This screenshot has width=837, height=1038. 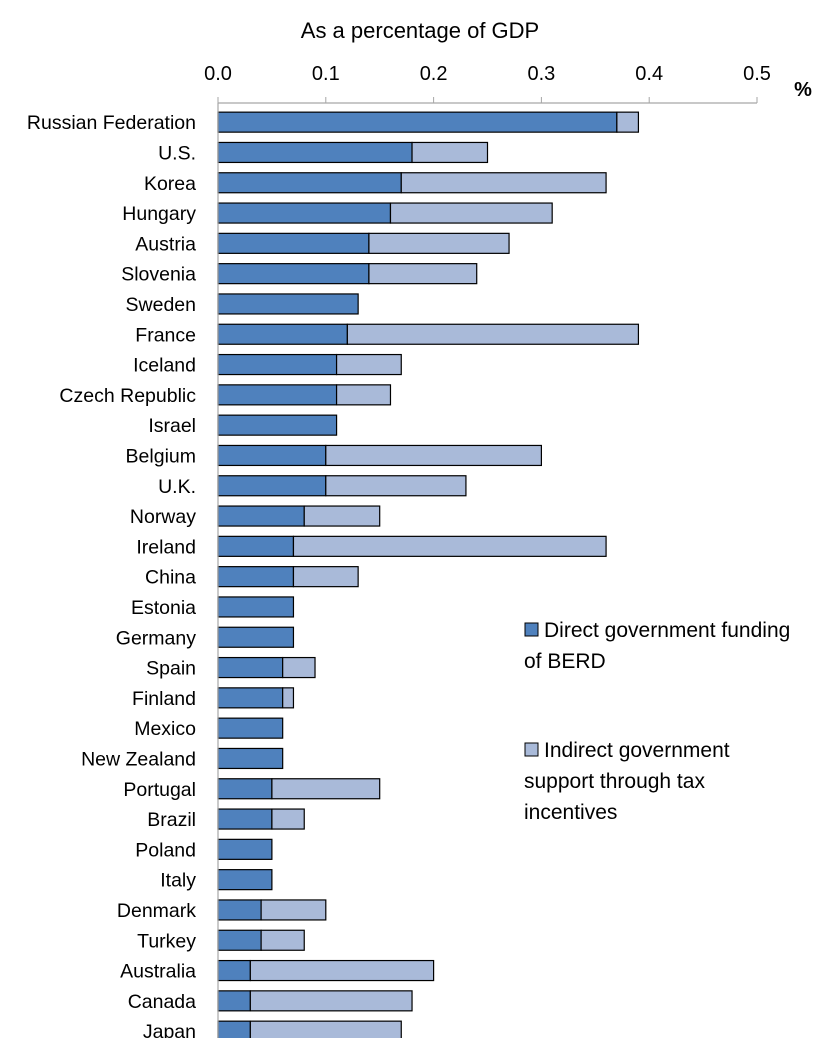 What do you see at coordinates (156, 911) in the screenshot?
I see `category-label: Denmark` at bounding box center [156, 911].